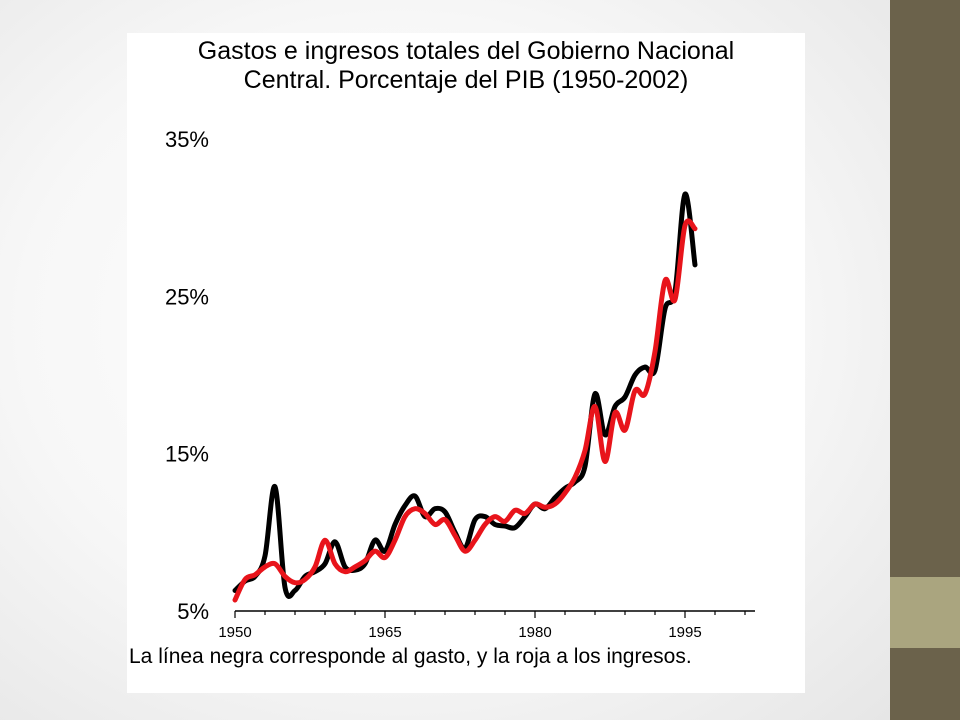 Image resolution: width=960 pixels, height=720 pixels. Describe the element at coordinates (187, 454) in the screenshot. I see `y-tick-label: 15%` at that location.